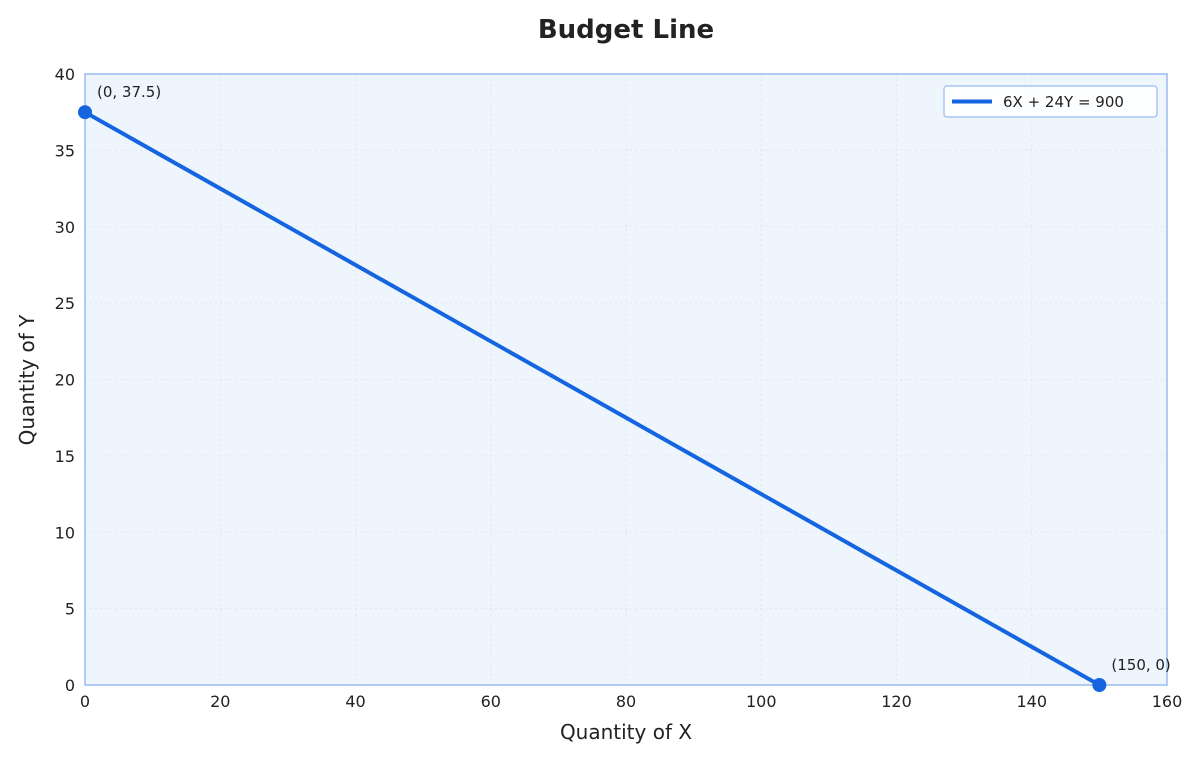 The image size is (1200, 766). What do you see at coordinates (1031, 701) in the screenshot?
I see `x-tick-label: 140` at bounding box center [1031, 701].